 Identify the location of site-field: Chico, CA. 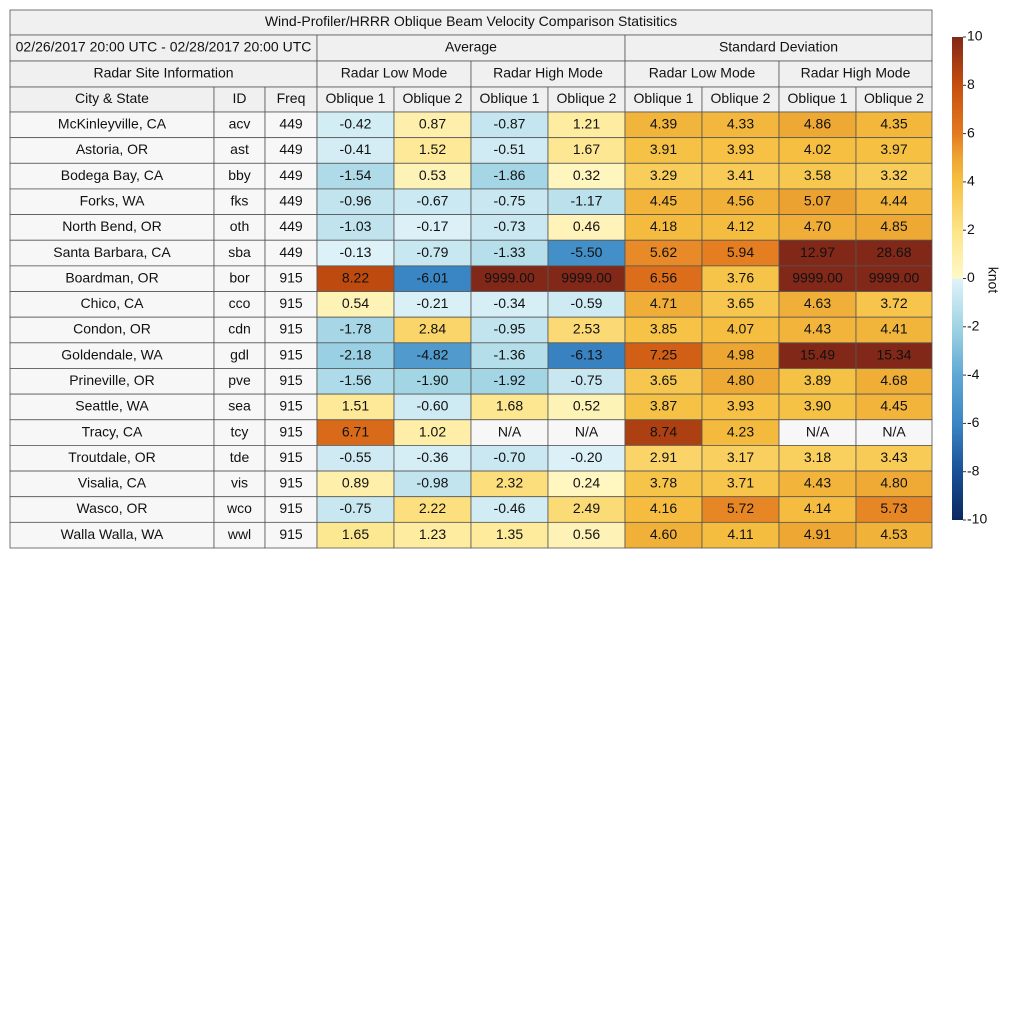
(112, 303).